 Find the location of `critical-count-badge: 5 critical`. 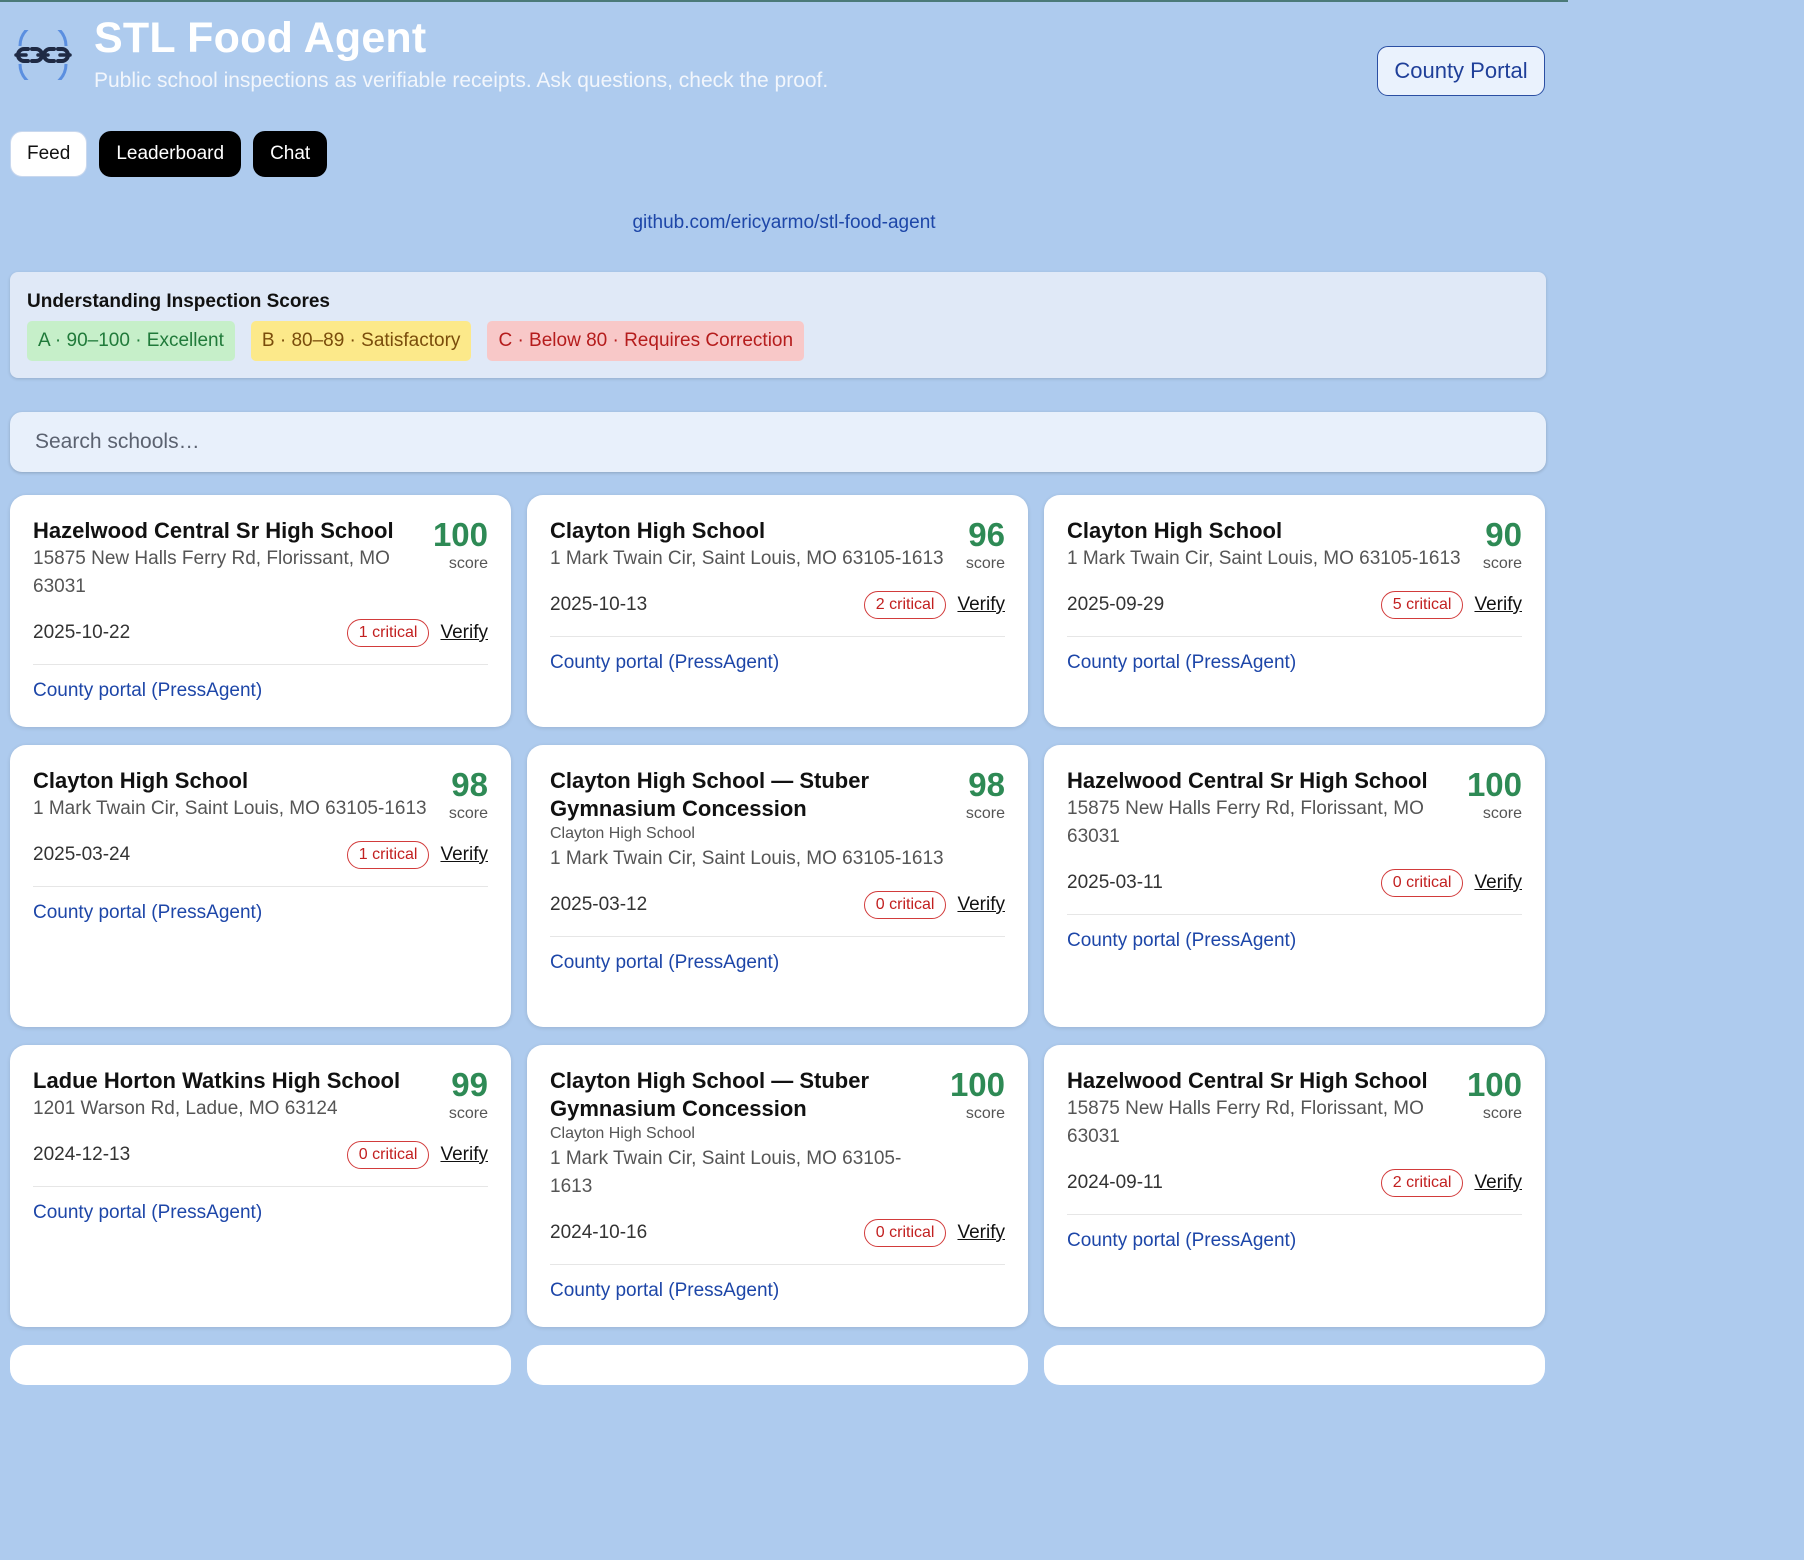

critical-count-badge: 5 critical is located at coordinates (1422, 605).